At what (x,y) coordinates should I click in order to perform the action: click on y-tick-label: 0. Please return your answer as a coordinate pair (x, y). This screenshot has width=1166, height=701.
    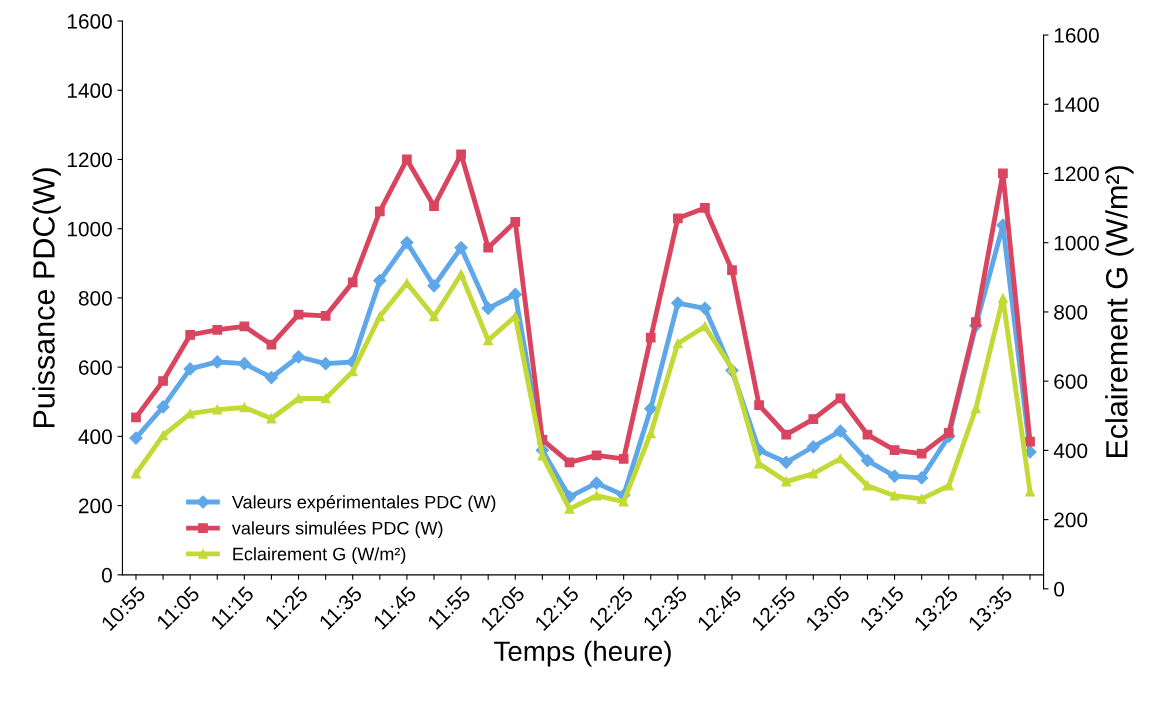
    Looking at the image, I should click on (106, 575).